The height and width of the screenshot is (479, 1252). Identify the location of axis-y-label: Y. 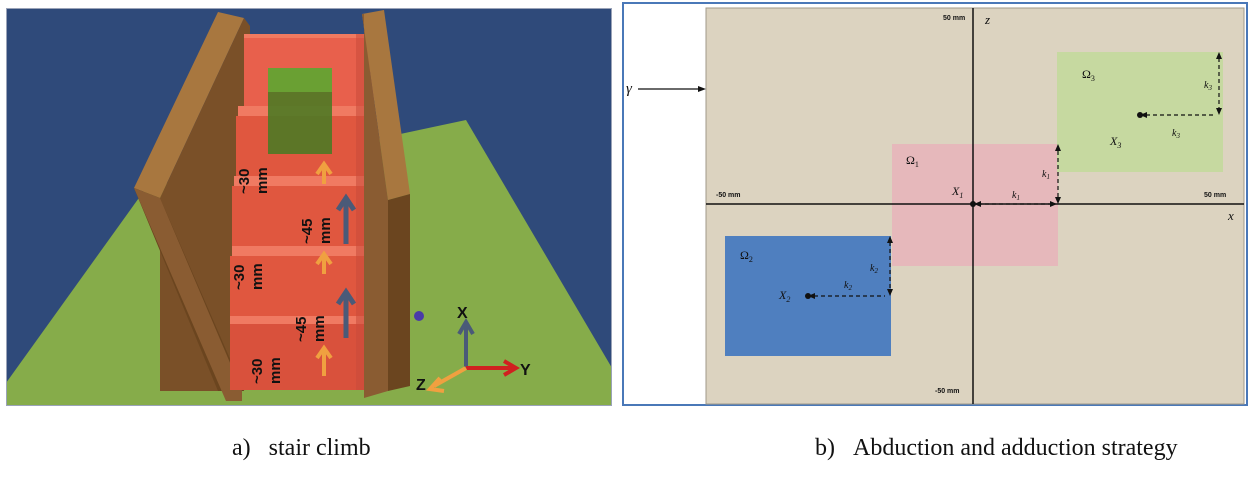
(525, 370).